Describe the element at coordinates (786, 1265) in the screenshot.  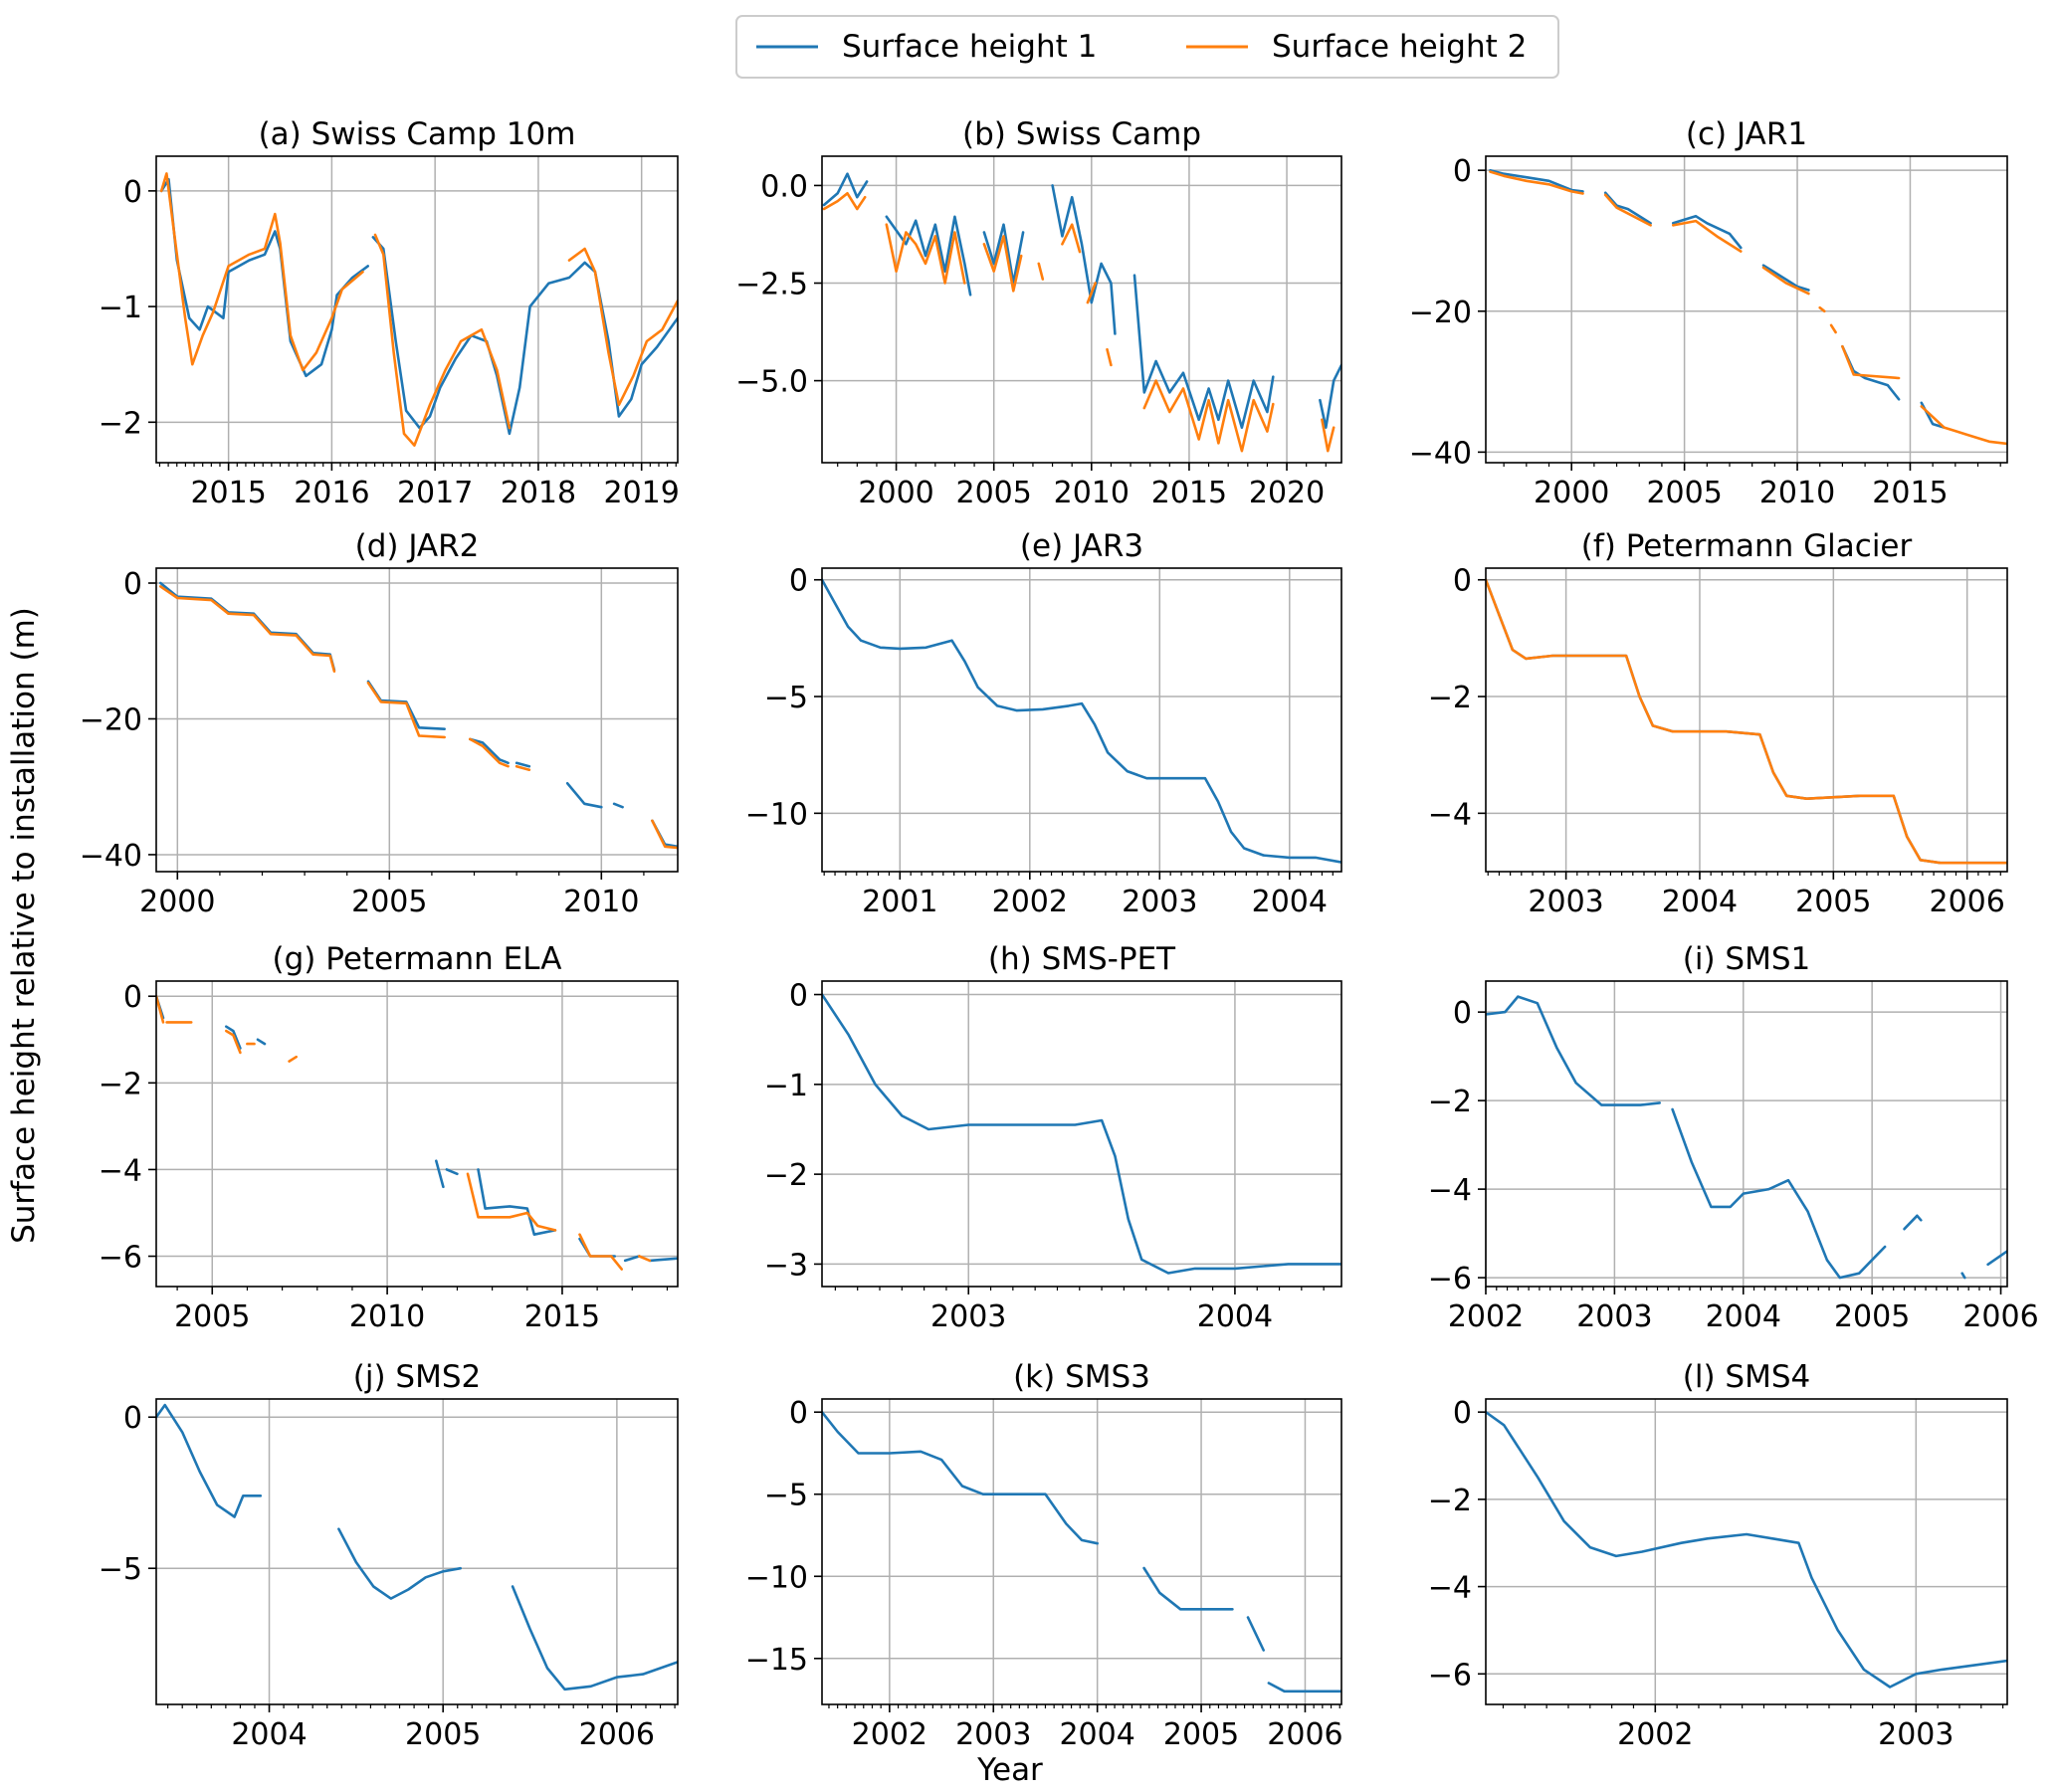
I see `y-tick-label: −3` at that location.